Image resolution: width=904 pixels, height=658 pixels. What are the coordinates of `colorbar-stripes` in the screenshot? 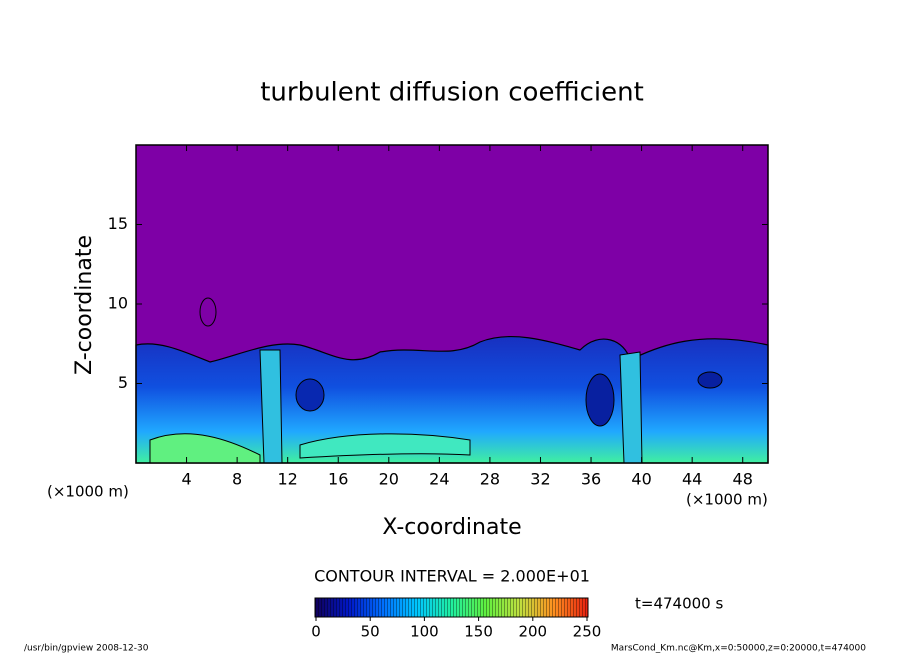 It's located at (451, 607).